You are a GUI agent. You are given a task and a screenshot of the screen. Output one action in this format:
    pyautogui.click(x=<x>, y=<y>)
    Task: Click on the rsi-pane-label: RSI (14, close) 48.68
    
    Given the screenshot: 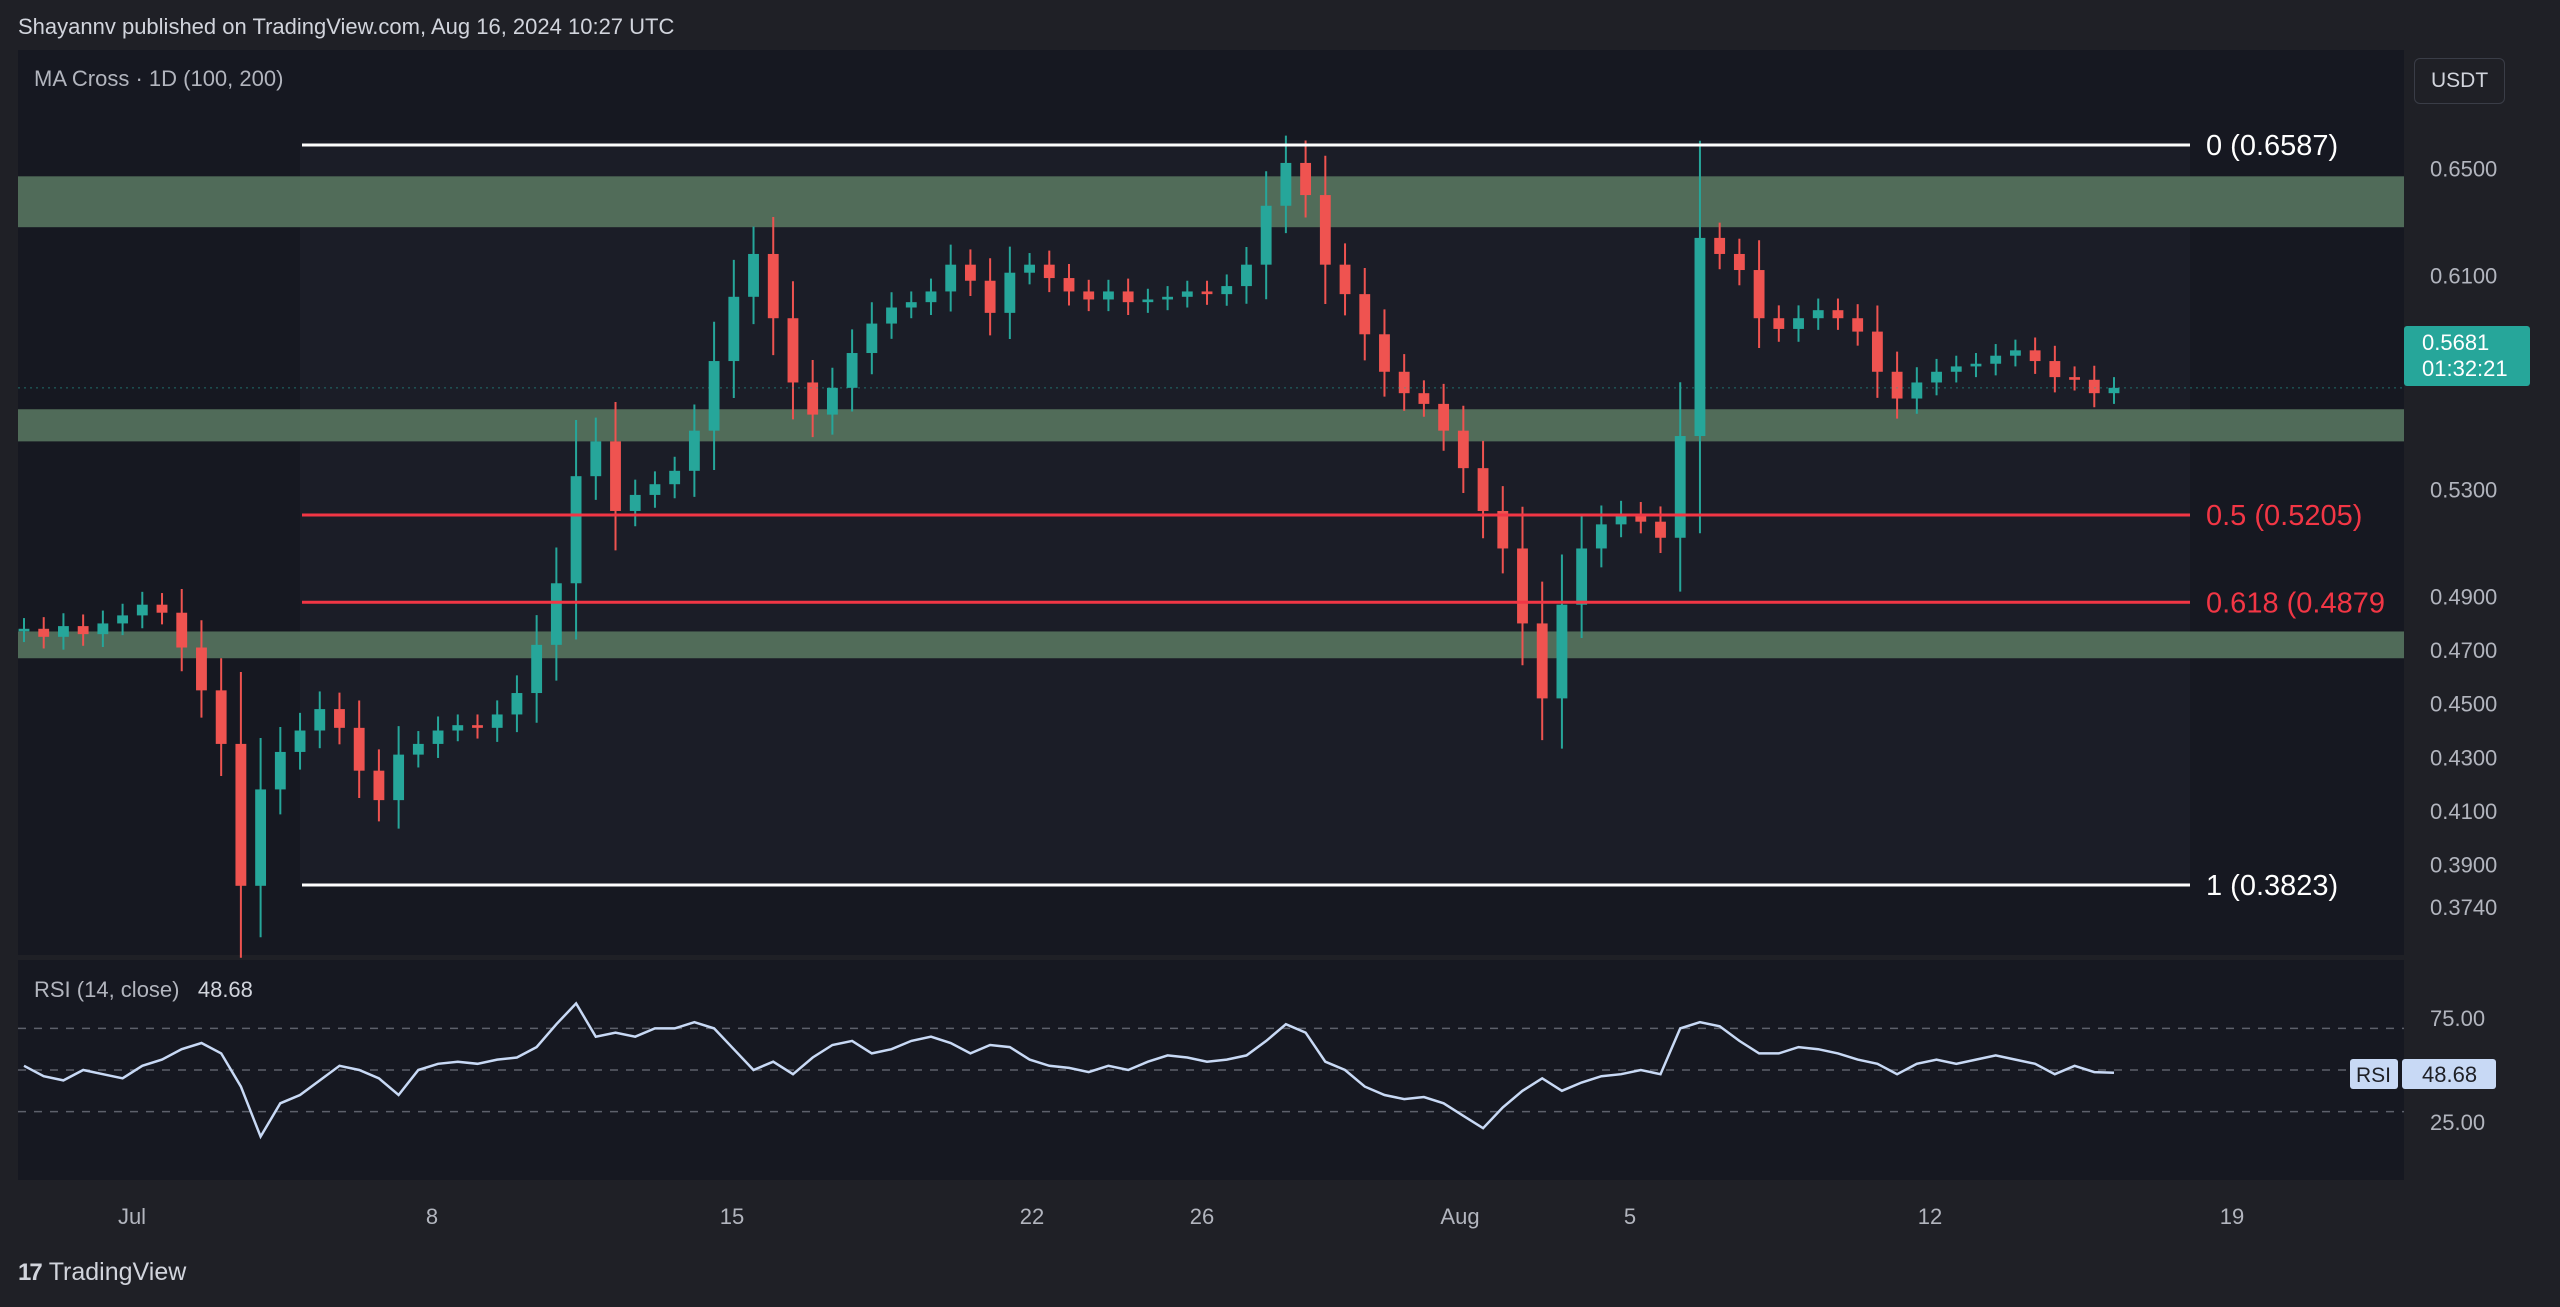 What is the action you would take?
    pyautogui.click(x=143, y=990)
    